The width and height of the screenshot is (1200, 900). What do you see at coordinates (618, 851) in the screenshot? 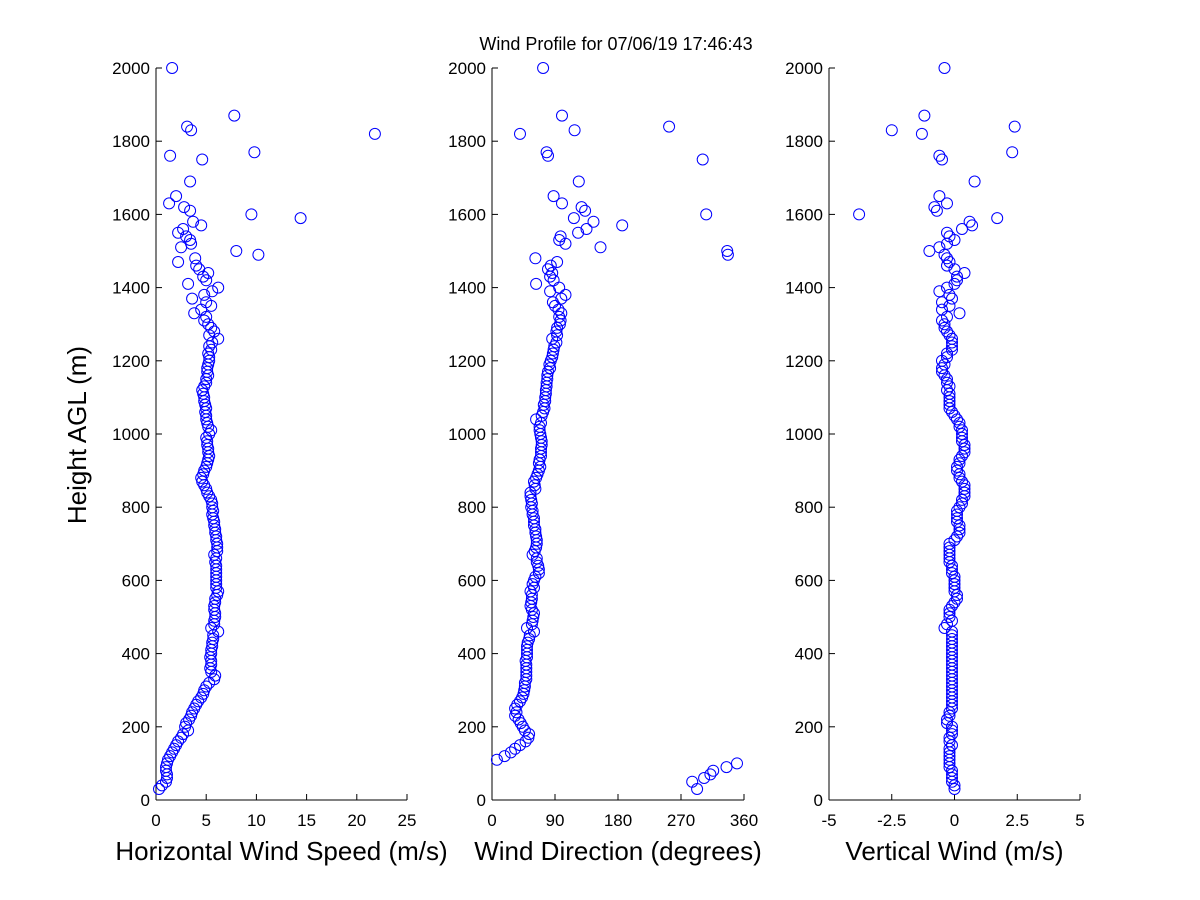
I see `x-axis-label: Wind Direction (degrees)` at bounding box center [618, 851].